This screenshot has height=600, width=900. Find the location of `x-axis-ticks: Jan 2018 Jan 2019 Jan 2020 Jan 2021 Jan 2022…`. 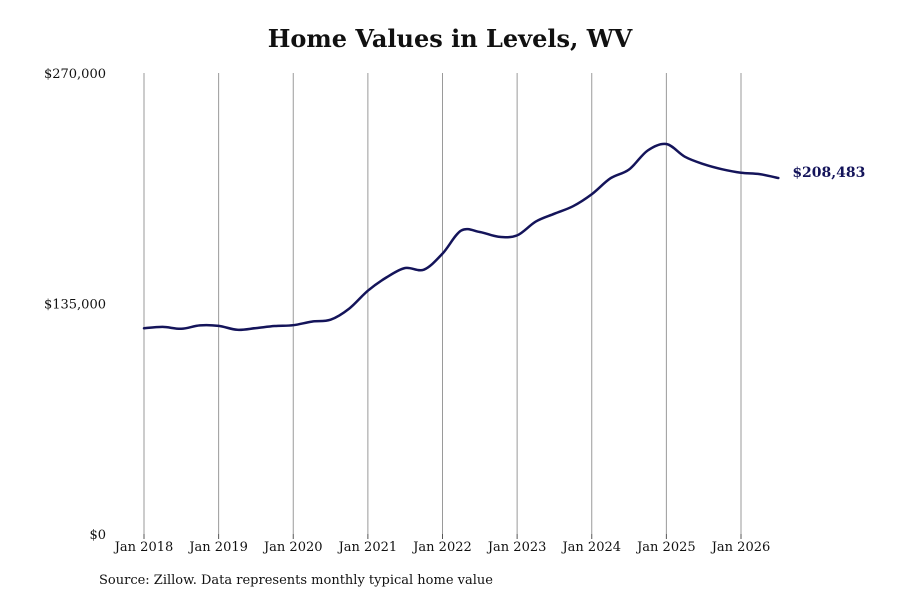

x-axis-ticks: Jan 2018 Jan 2019 Jan 2020 Jan 2021 Jan 2022… is located at coordinates (442, 544).